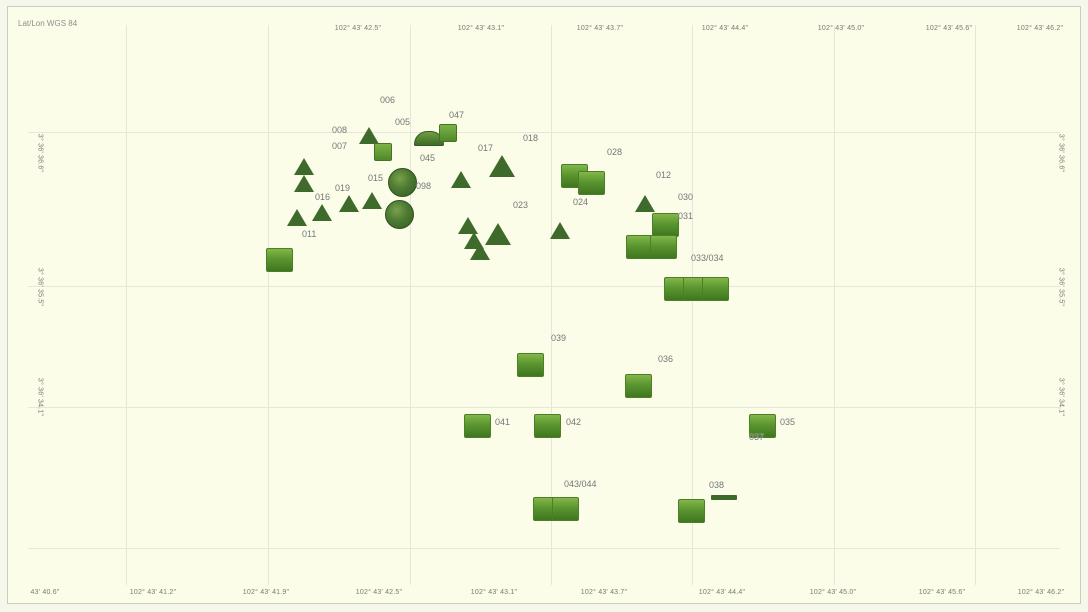  What do you see at coordinates (580, 484) in the screenshot?
I see `marker-label: 043/044` at bounding box center [580, 484].